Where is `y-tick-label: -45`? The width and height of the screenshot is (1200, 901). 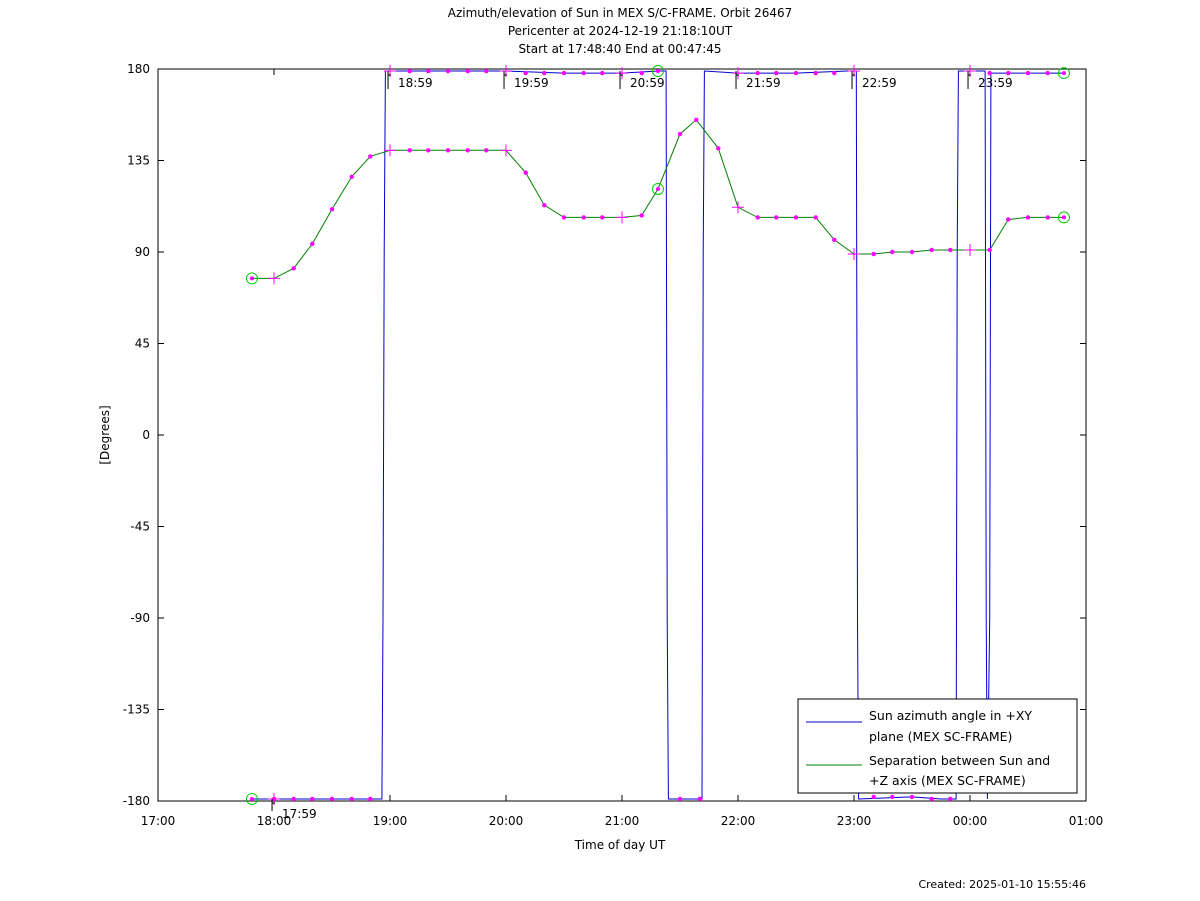
y-tick-label: -45 is located at coordinates (140, 527).